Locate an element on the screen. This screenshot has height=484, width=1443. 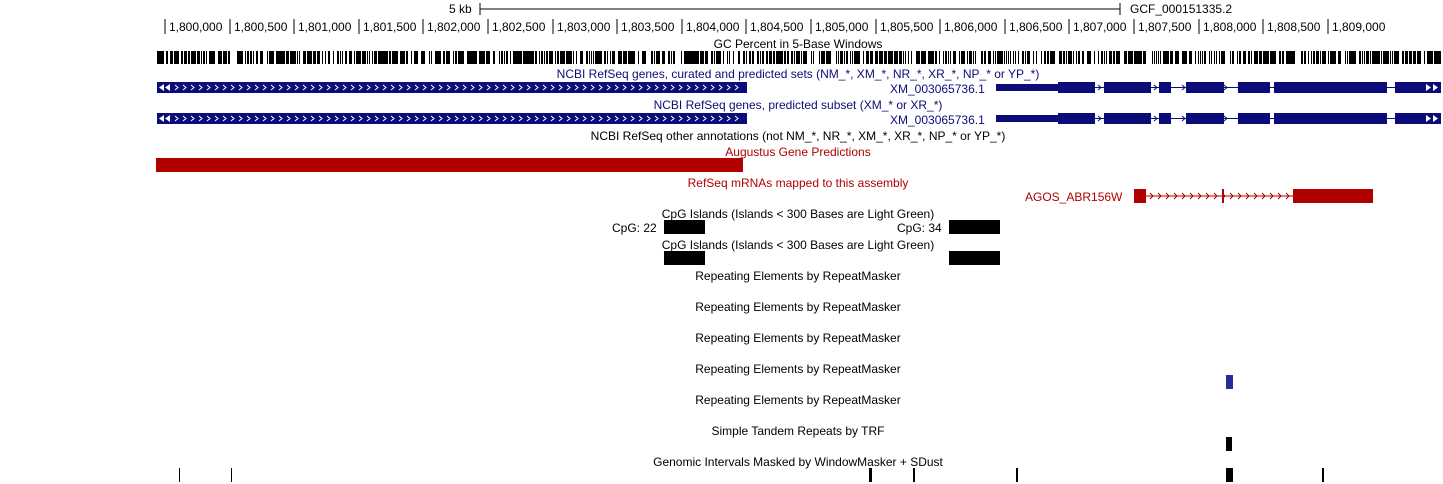
refseq-curated-arrow-left is located at coordinates (167, 87).